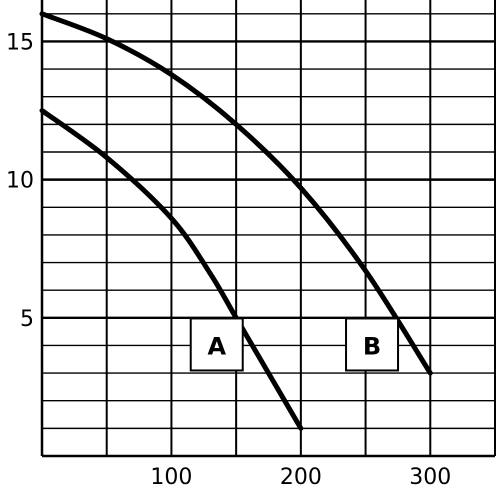 This screenshot has width=500, height=500. I want to click on y-tick-label: 5, so click(27, 319).